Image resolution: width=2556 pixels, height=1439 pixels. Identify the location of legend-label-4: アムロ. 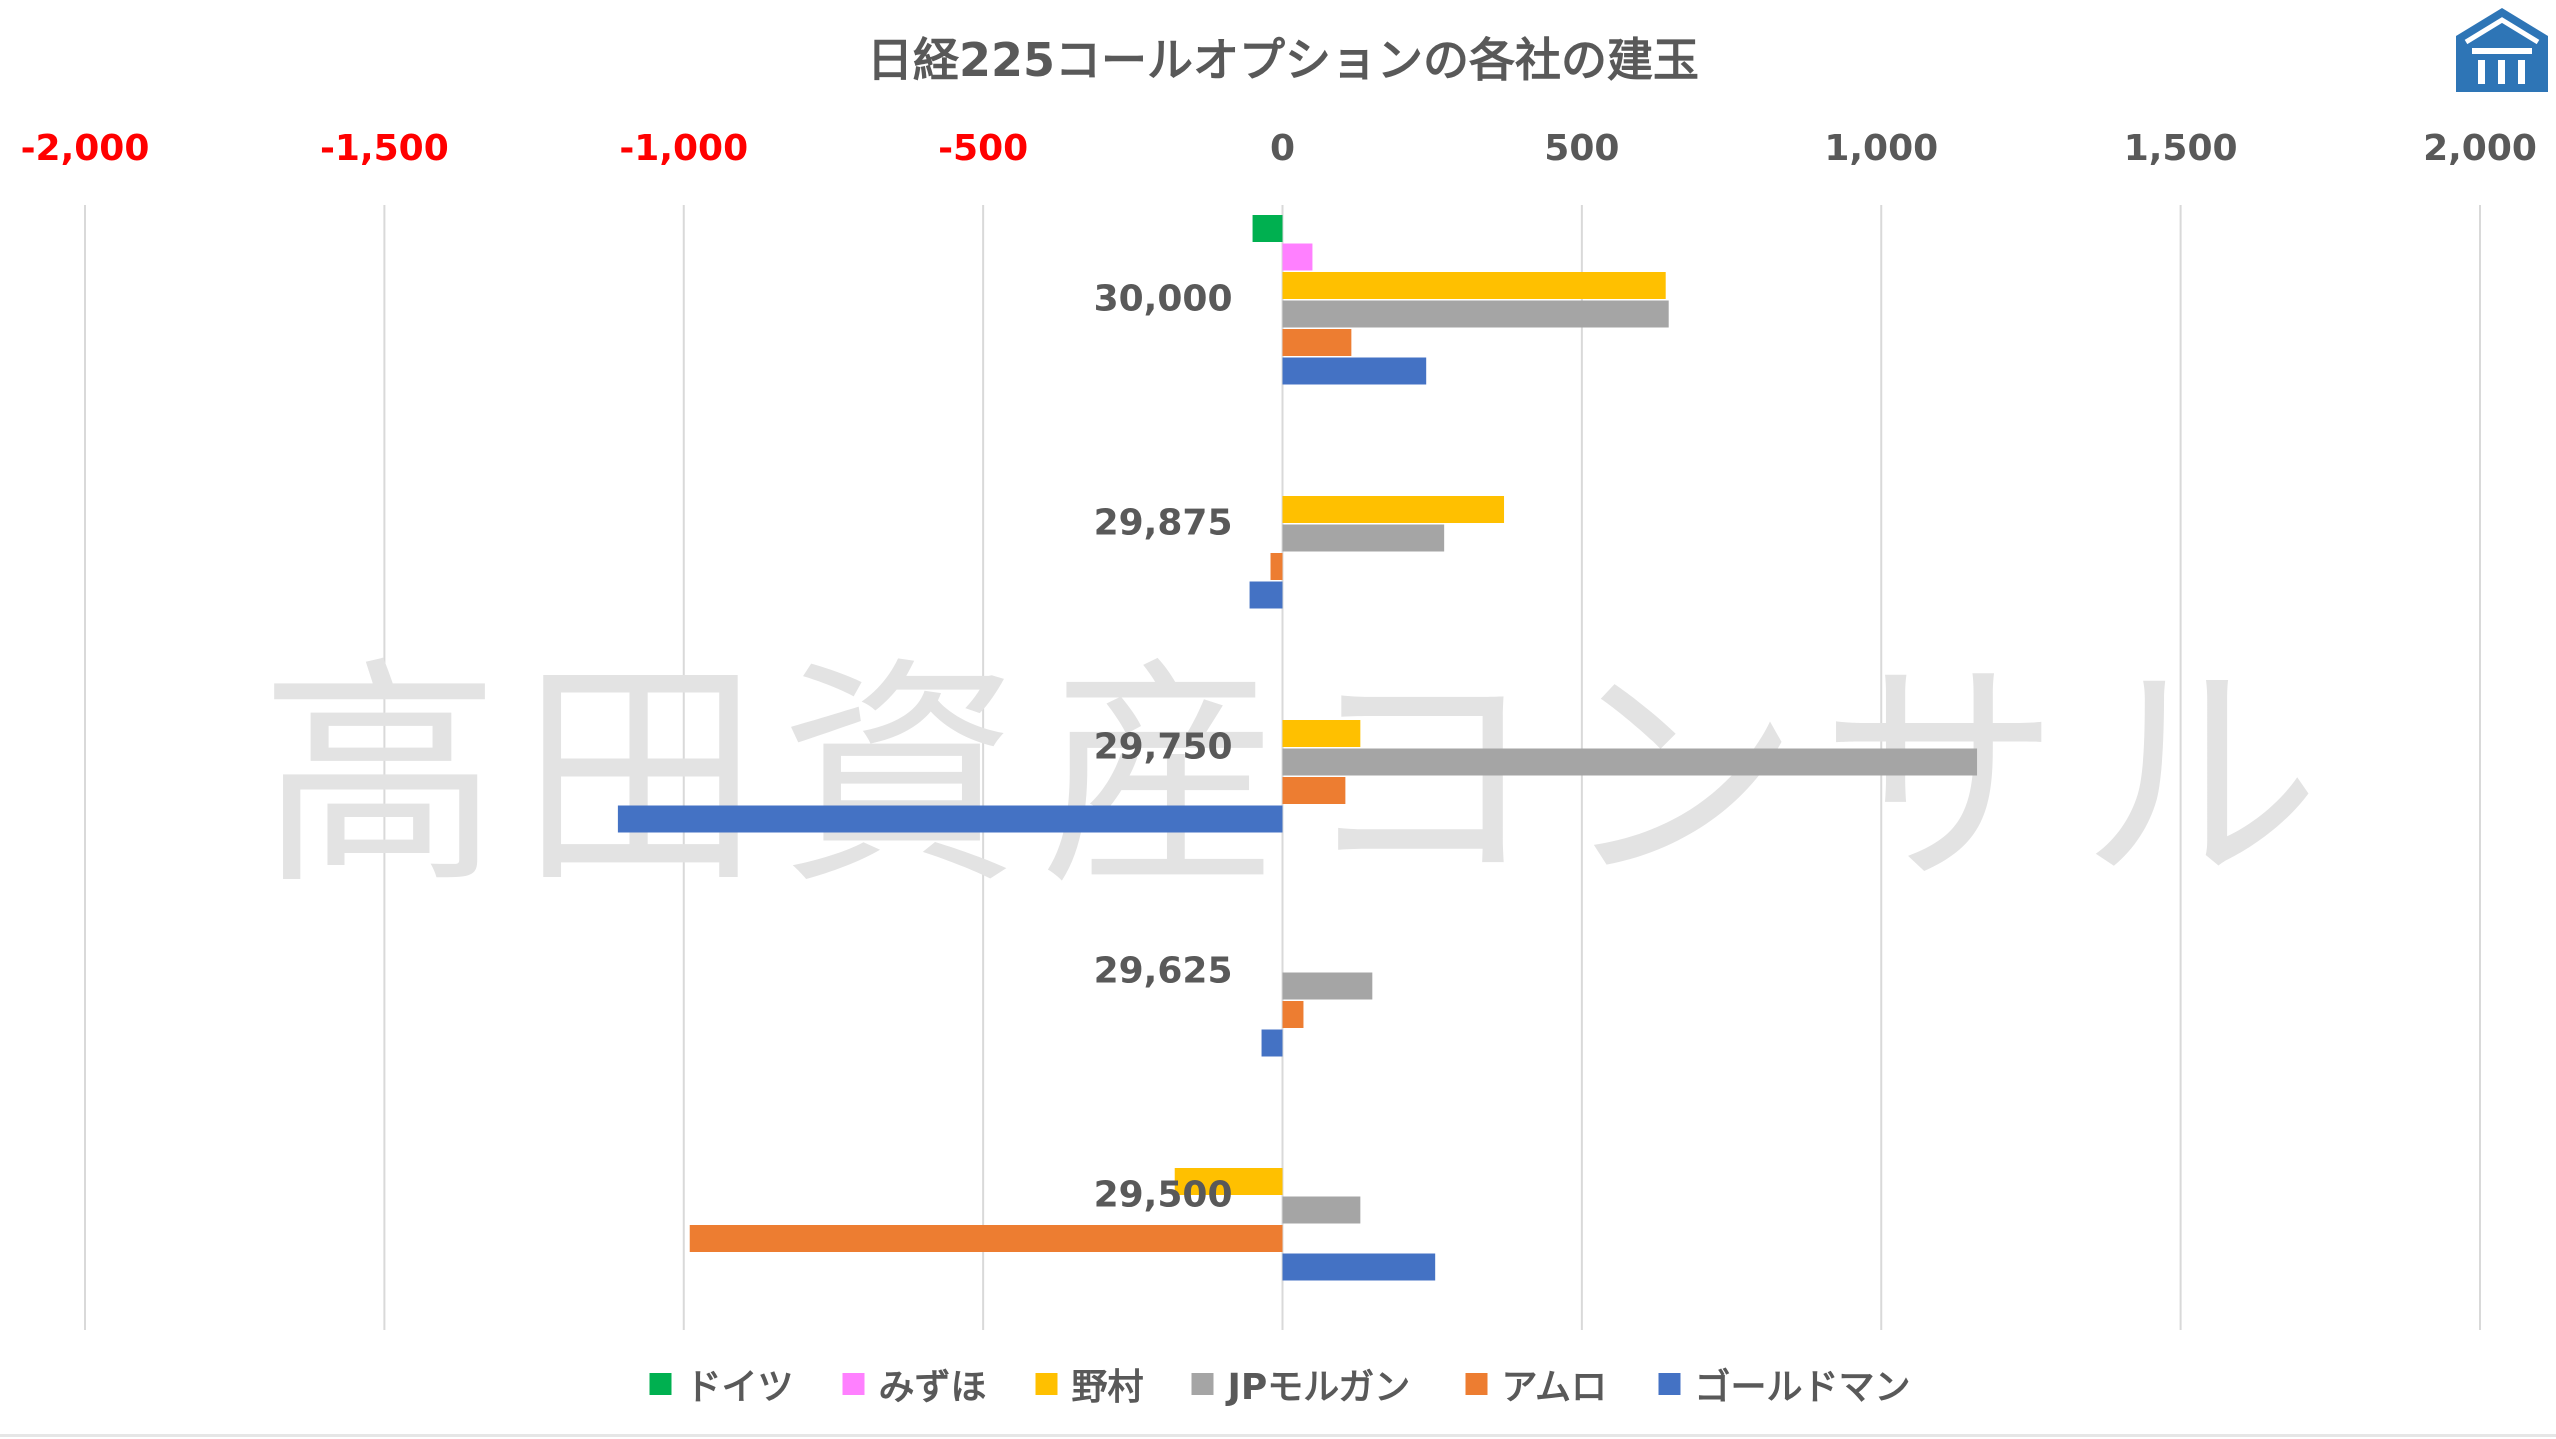
(1554, 1387).